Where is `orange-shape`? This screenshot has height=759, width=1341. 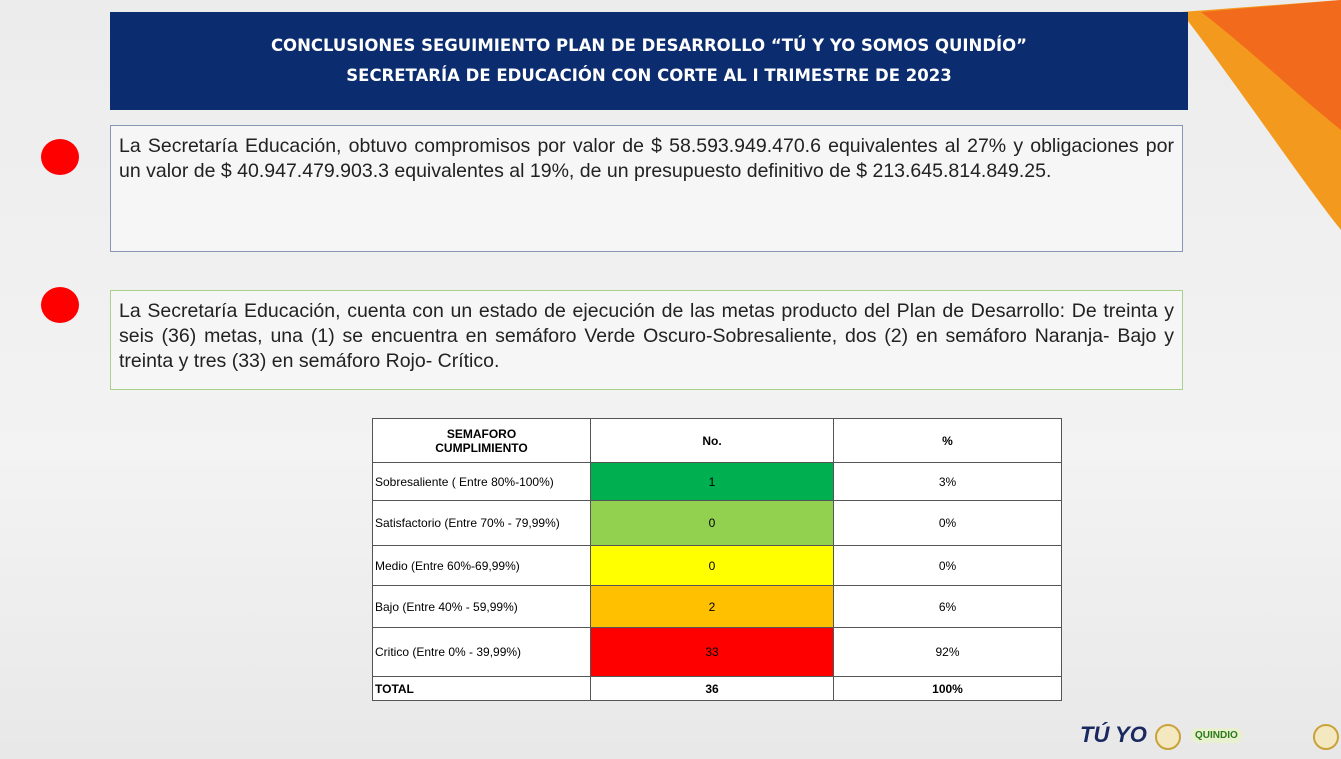 orange-shape is located at coordinates (1271, 65).